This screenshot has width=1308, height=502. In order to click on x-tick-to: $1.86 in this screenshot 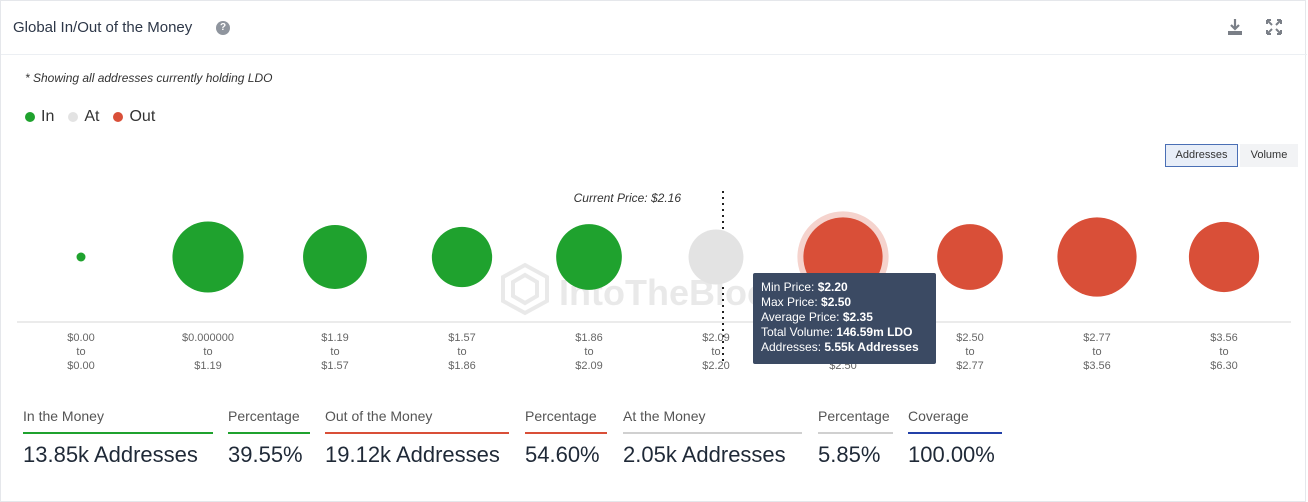, I will do `click(462, 366)`.